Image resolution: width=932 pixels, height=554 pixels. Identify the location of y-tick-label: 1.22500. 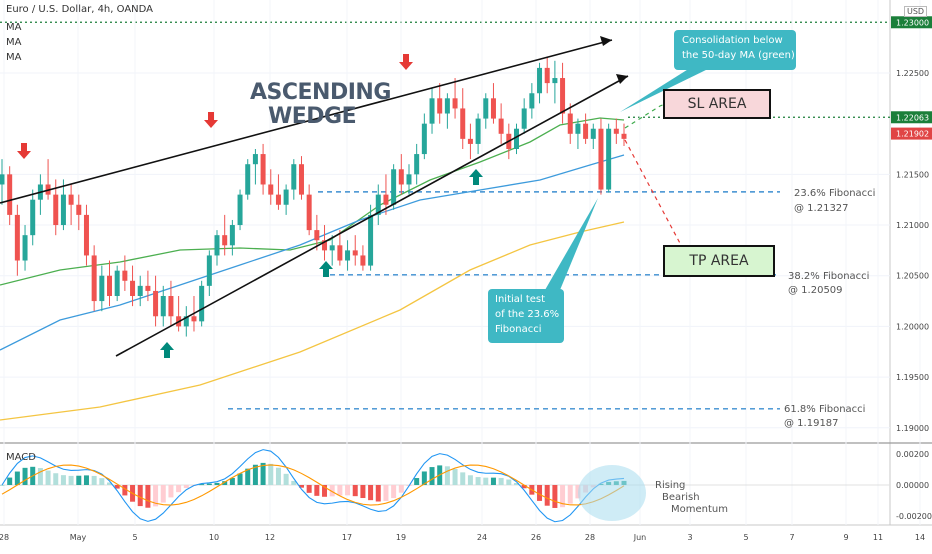
(912, 73).